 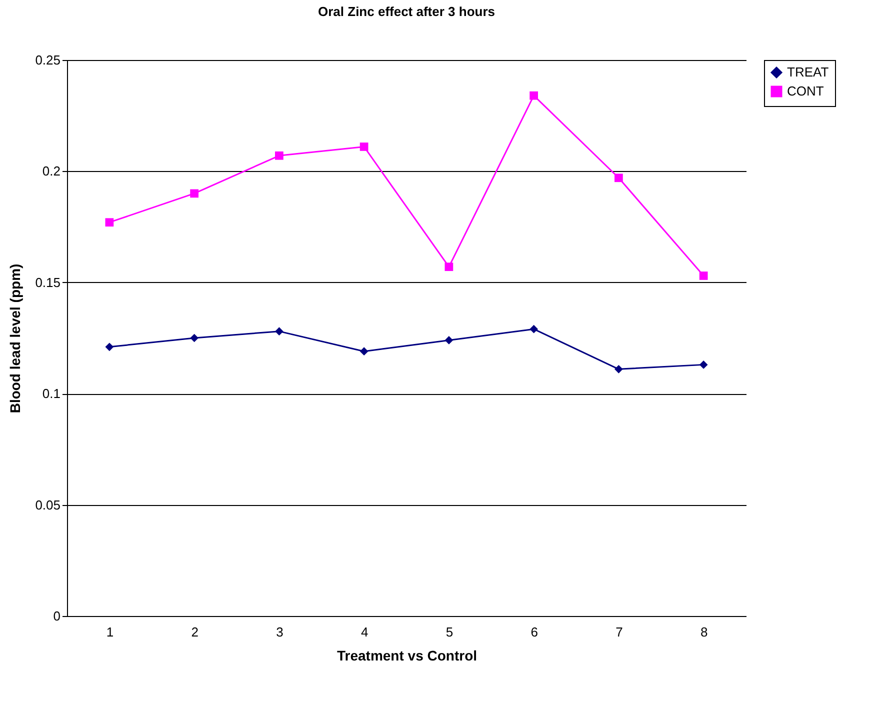 I want to click on chart-title: Oral Zinc effect after 3 hours, so click(x=406, y=11).